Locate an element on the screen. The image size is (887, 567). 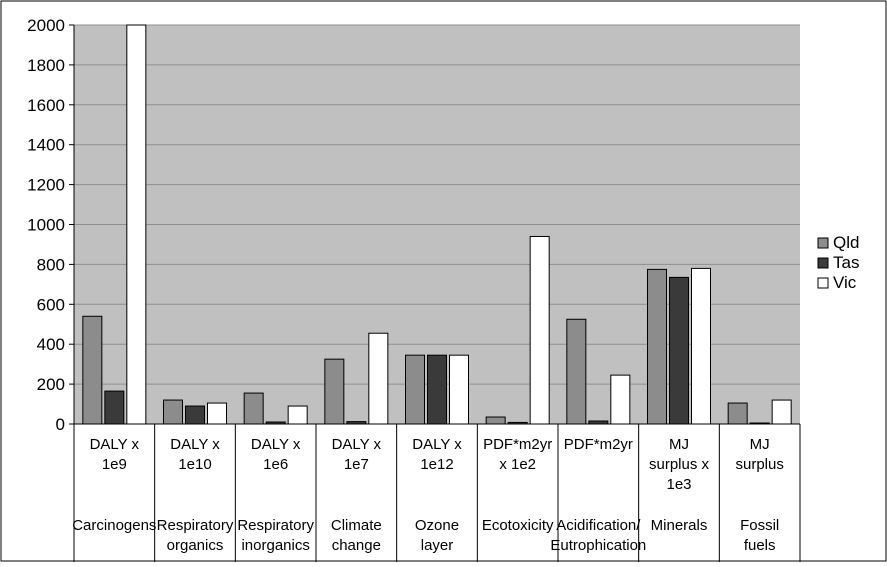
category-name-label: fuels is located at coordinates (760, 545).